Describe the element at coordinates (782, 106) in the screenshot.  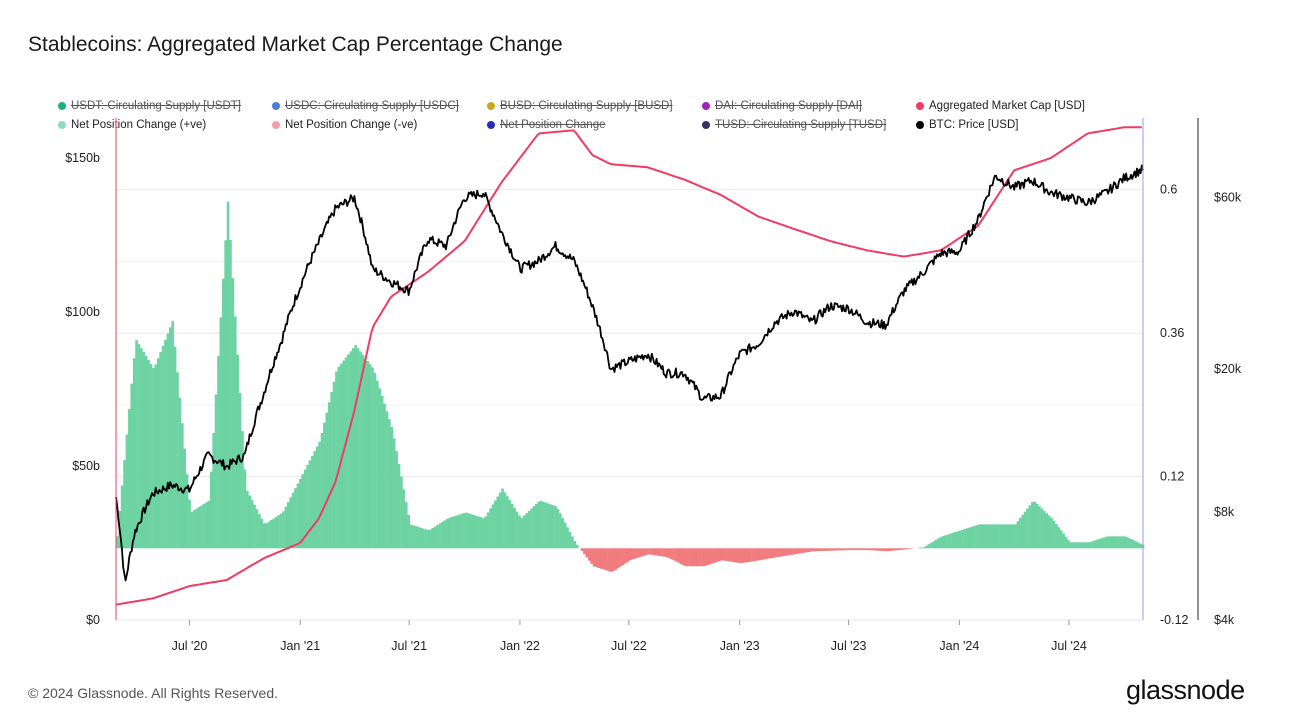
I see `legend-item-dai: DAI: Circulating Supply [DAI]` at that location.